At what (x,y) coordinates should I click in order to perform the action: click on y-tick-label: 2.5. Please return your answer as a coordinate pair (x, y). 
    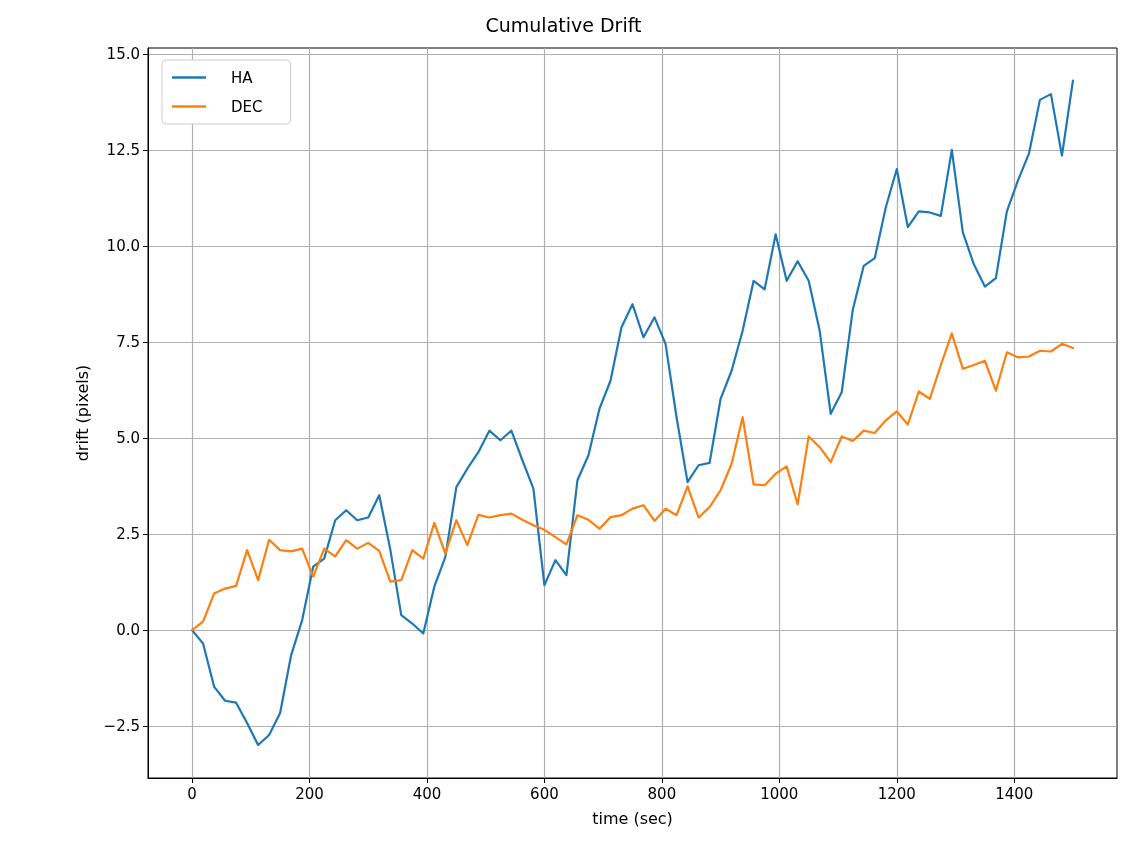
    Looking at the image, I should click on (128, 534).